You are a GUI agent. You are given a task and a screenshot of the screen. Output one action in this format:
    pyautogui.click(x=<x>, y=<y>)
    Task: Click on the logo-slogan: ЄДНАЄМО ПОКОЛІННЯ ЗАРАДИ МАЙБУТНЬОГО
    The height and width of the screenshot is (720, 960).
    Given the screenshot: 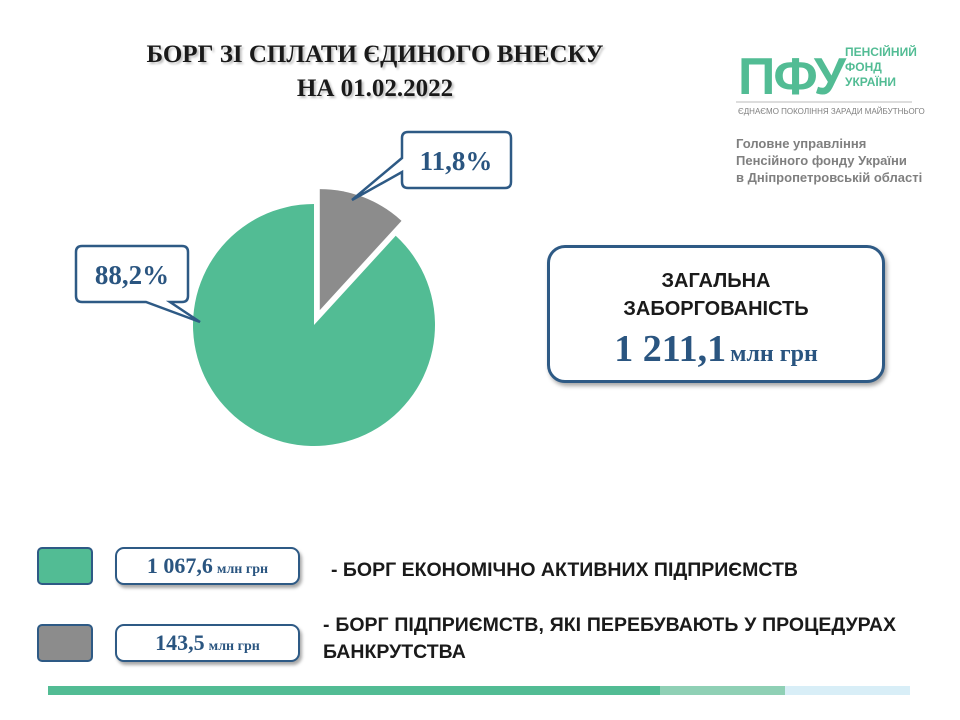 What is the action you would take?
    pyautogui.click(x=831, y=111)
    